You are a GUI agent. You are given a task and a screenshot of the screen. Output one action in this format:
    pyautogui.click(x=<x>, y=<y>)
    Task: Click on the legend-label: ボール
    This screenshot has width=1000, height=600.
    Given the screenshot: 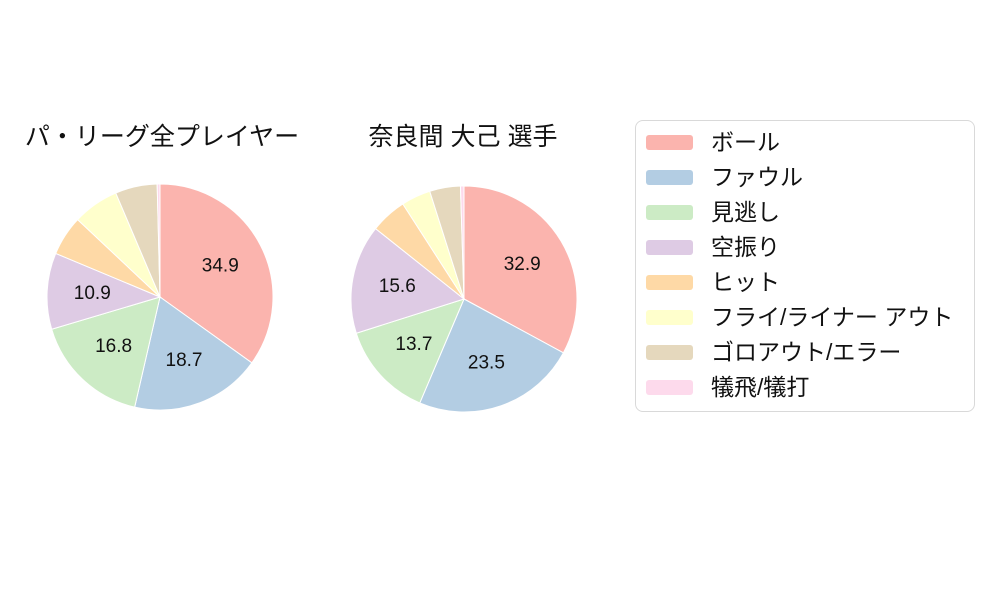 What is the action you would take?
    pyautogui.click(x=745, y=142)
    